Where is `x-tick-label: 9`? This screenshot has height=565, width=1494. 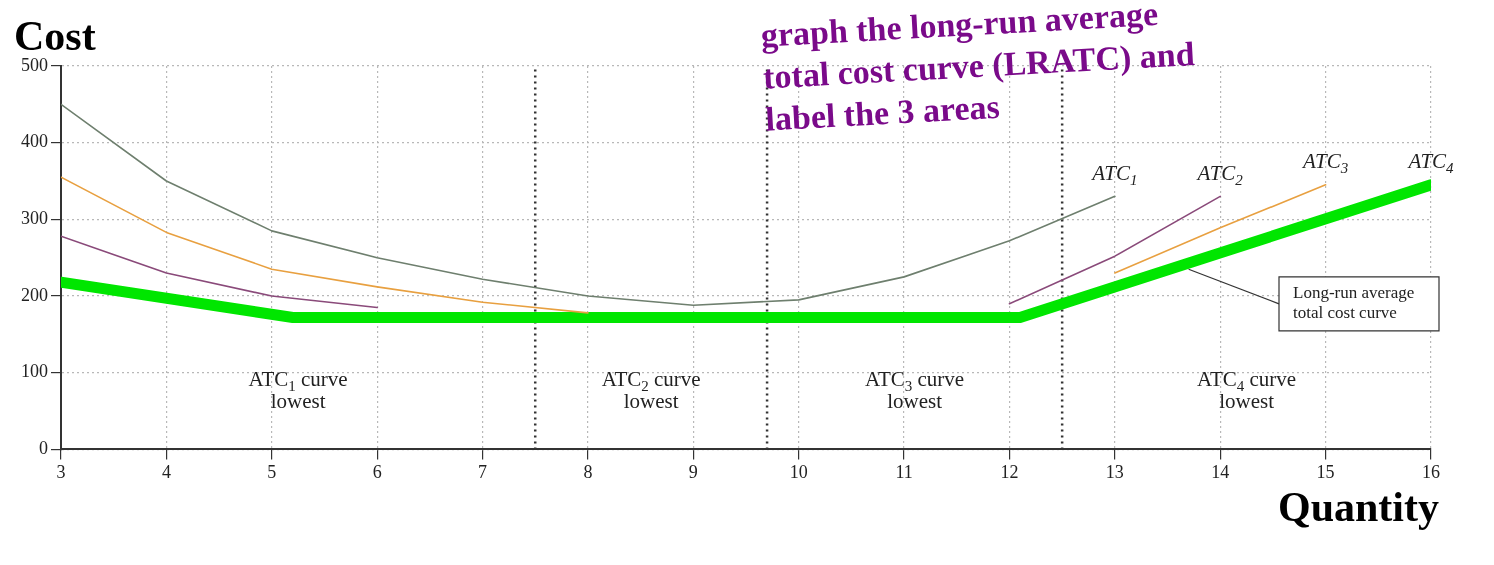
x-tick-label: 9 is located at coordinates (693, 471).